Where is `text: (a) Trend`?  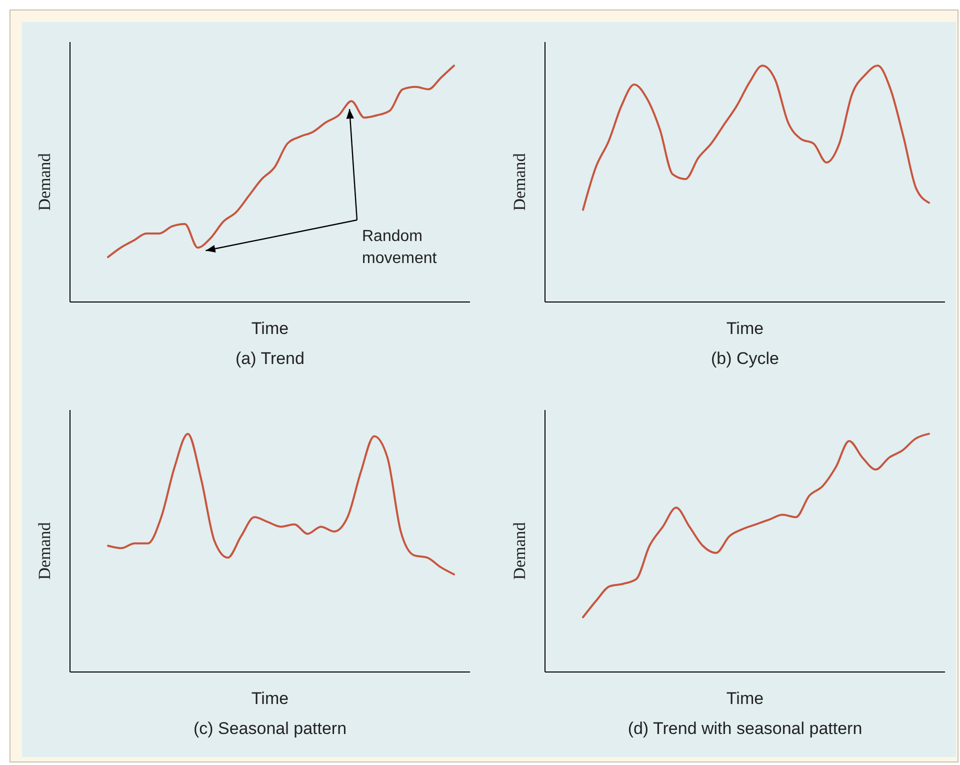 text: (a) Trend is located at coordinates (270, 358).